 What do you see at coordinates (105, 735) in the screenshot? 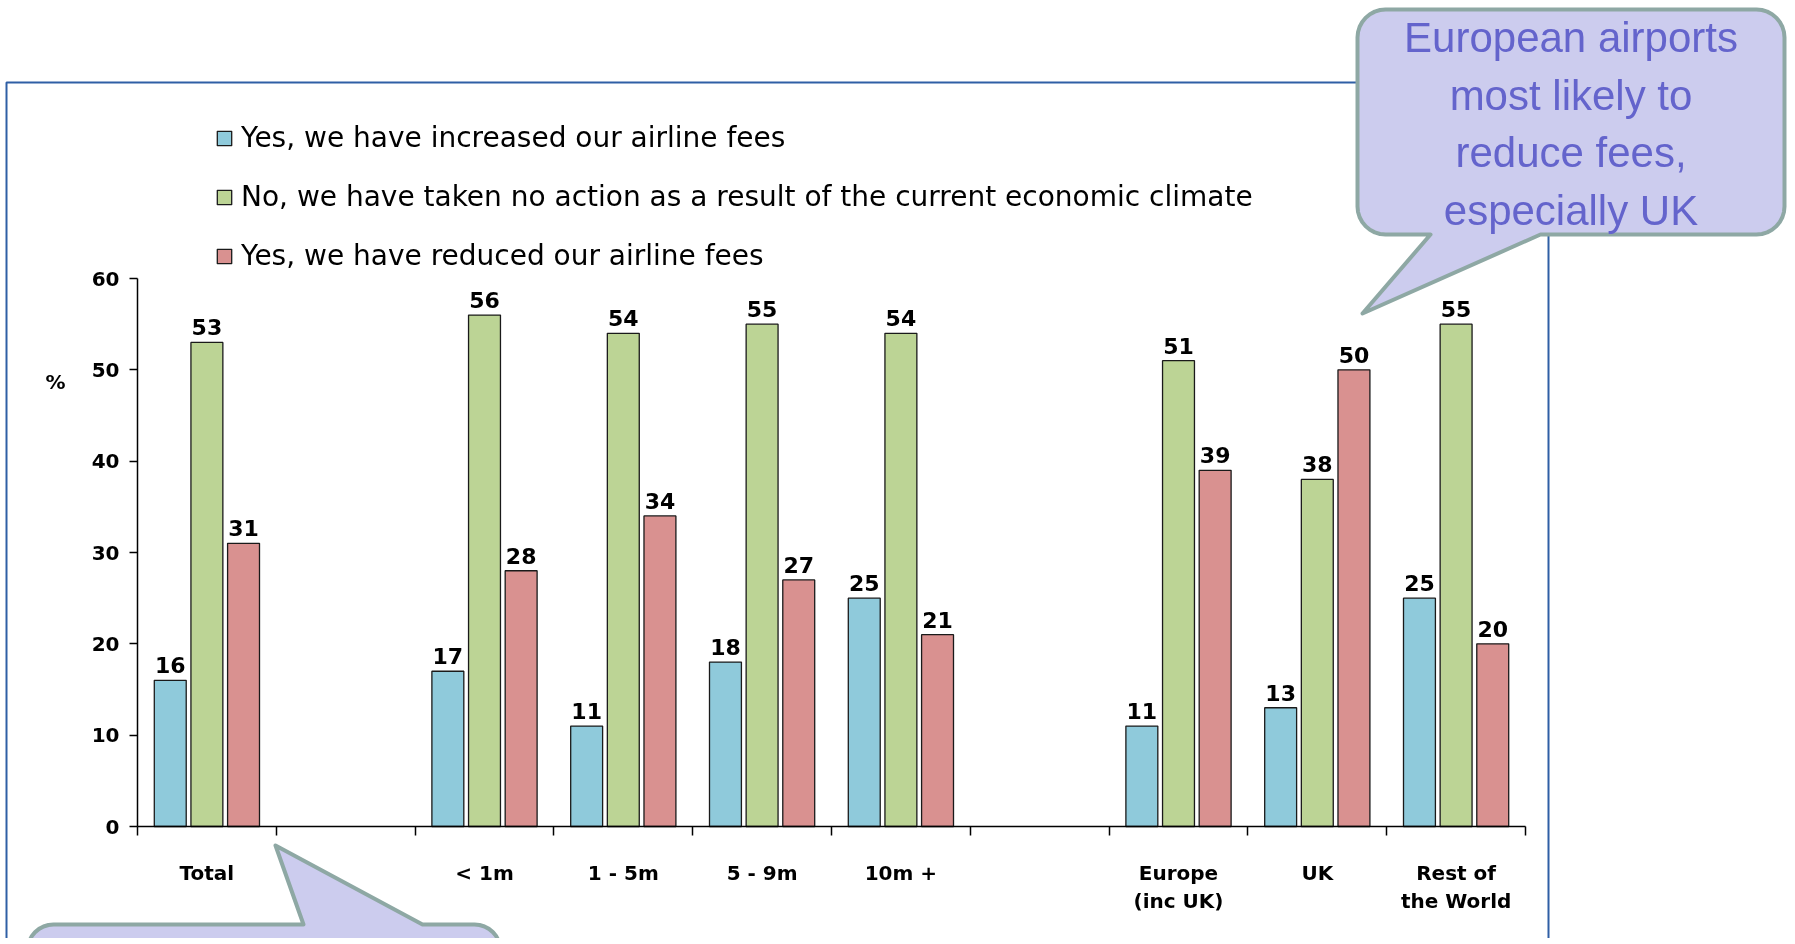
I see `y-tick-label: 10` at bounding box center [105, 735].